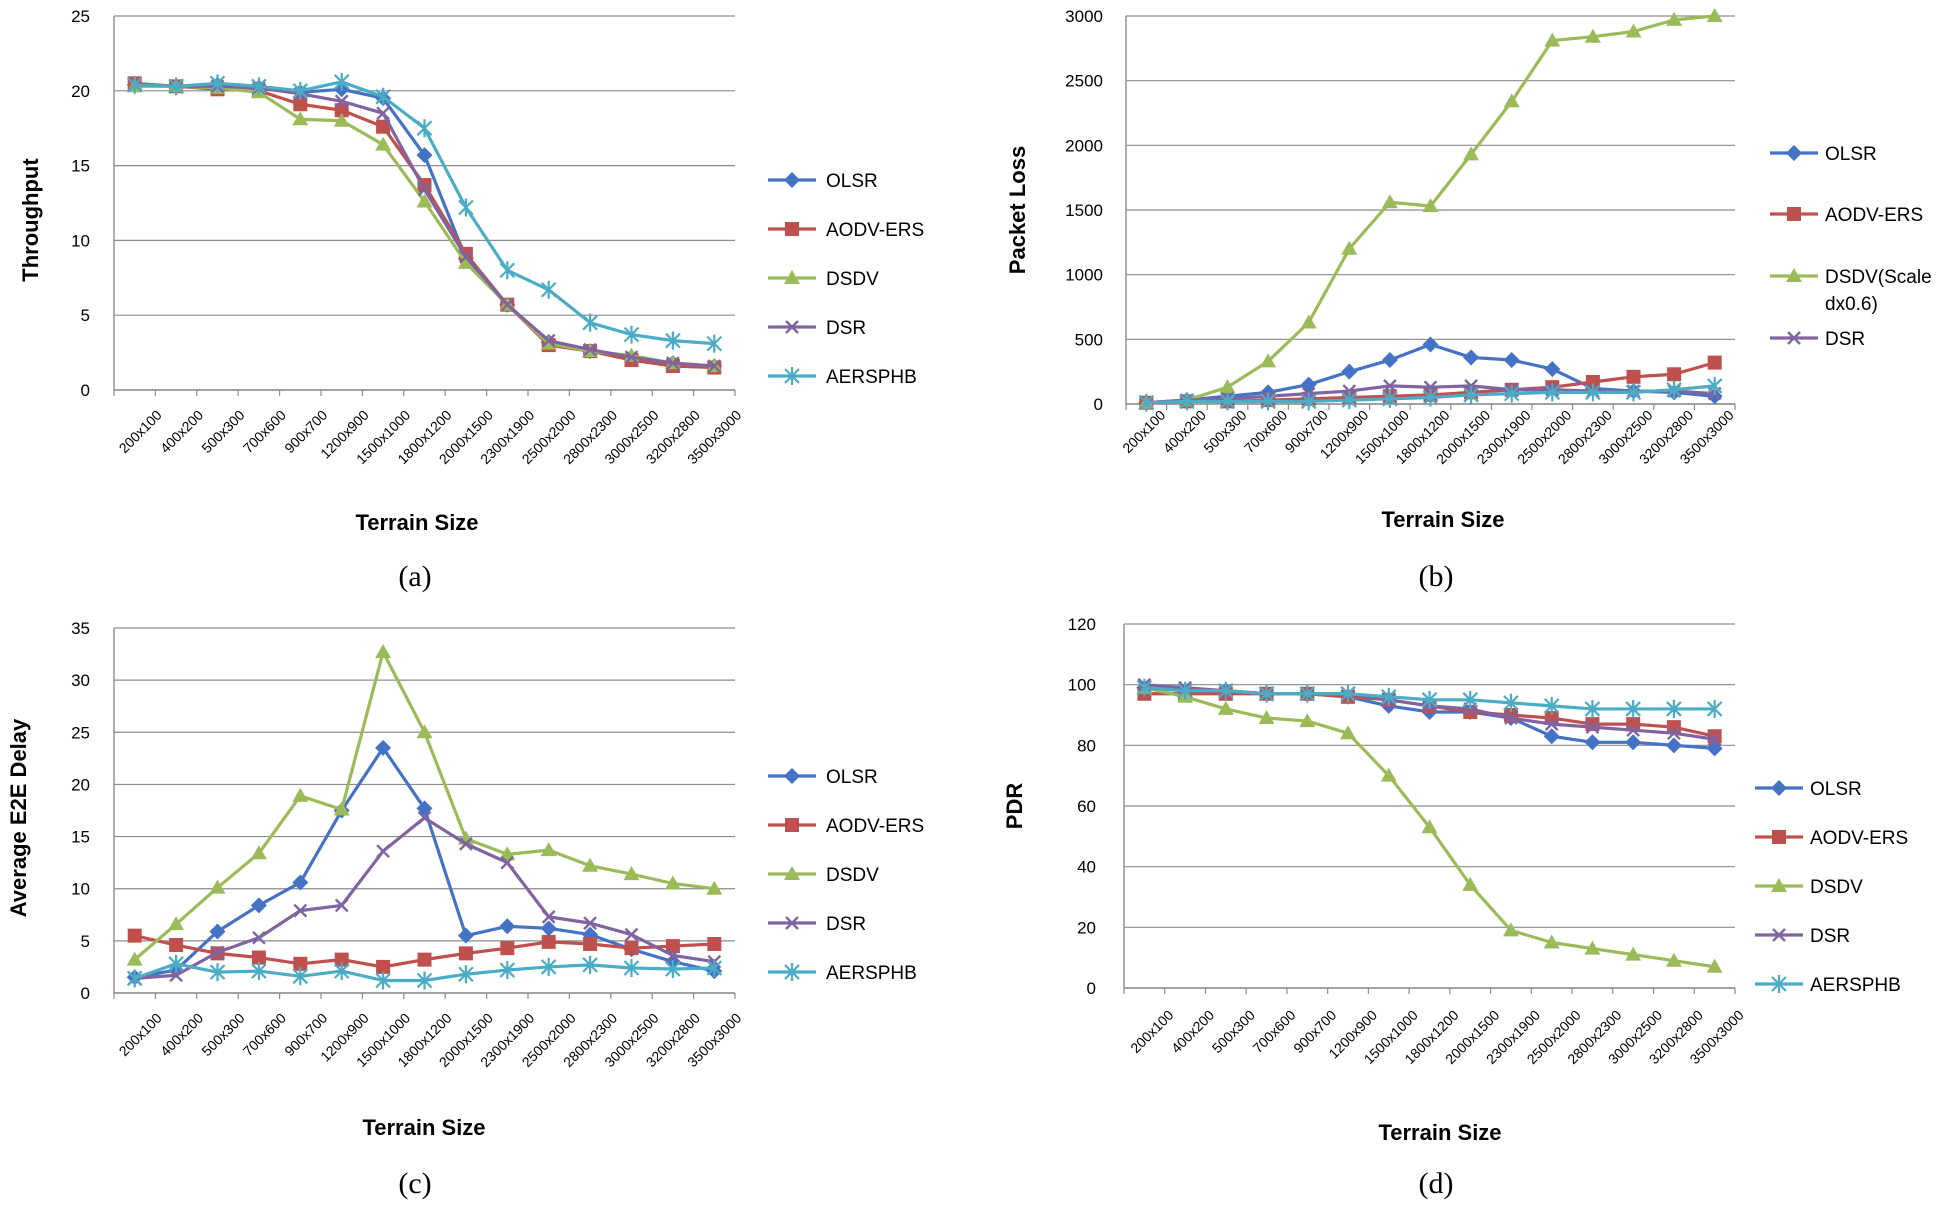  I want to click on panel-d-legend-label: DSDV, so click(1836, 887).